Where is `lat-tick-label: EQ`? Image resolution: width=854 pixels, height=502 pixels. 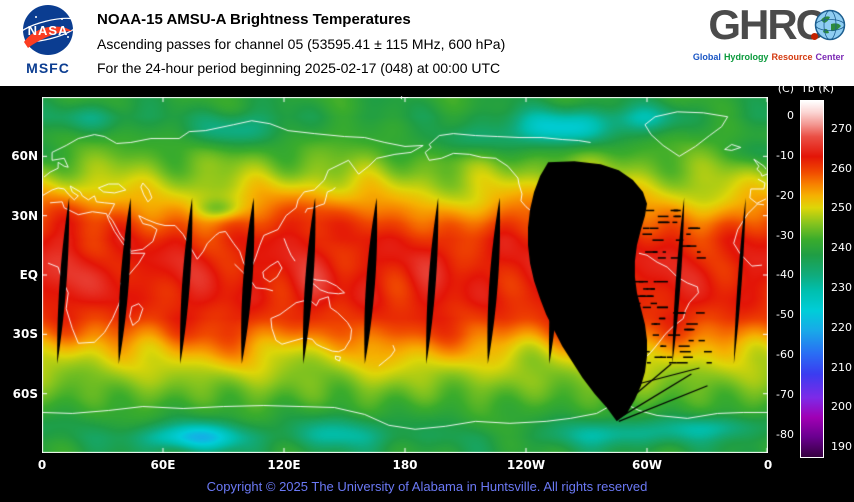 lat-tick-label: EQ is located at coordinates (28, 275).